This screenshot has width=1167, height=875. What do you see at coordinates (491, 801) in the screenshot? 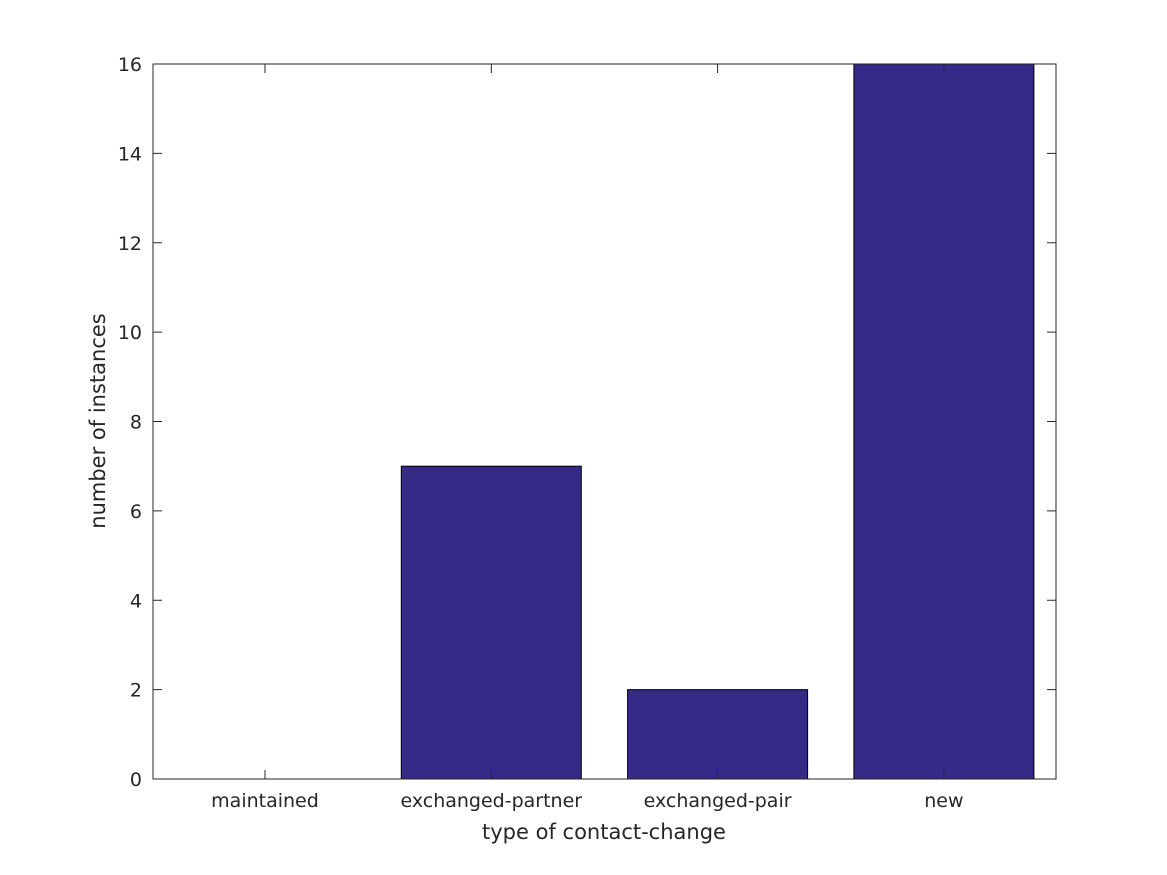
I see `x-tick-label: exchanged-partner` at bounding box center [491, 801].